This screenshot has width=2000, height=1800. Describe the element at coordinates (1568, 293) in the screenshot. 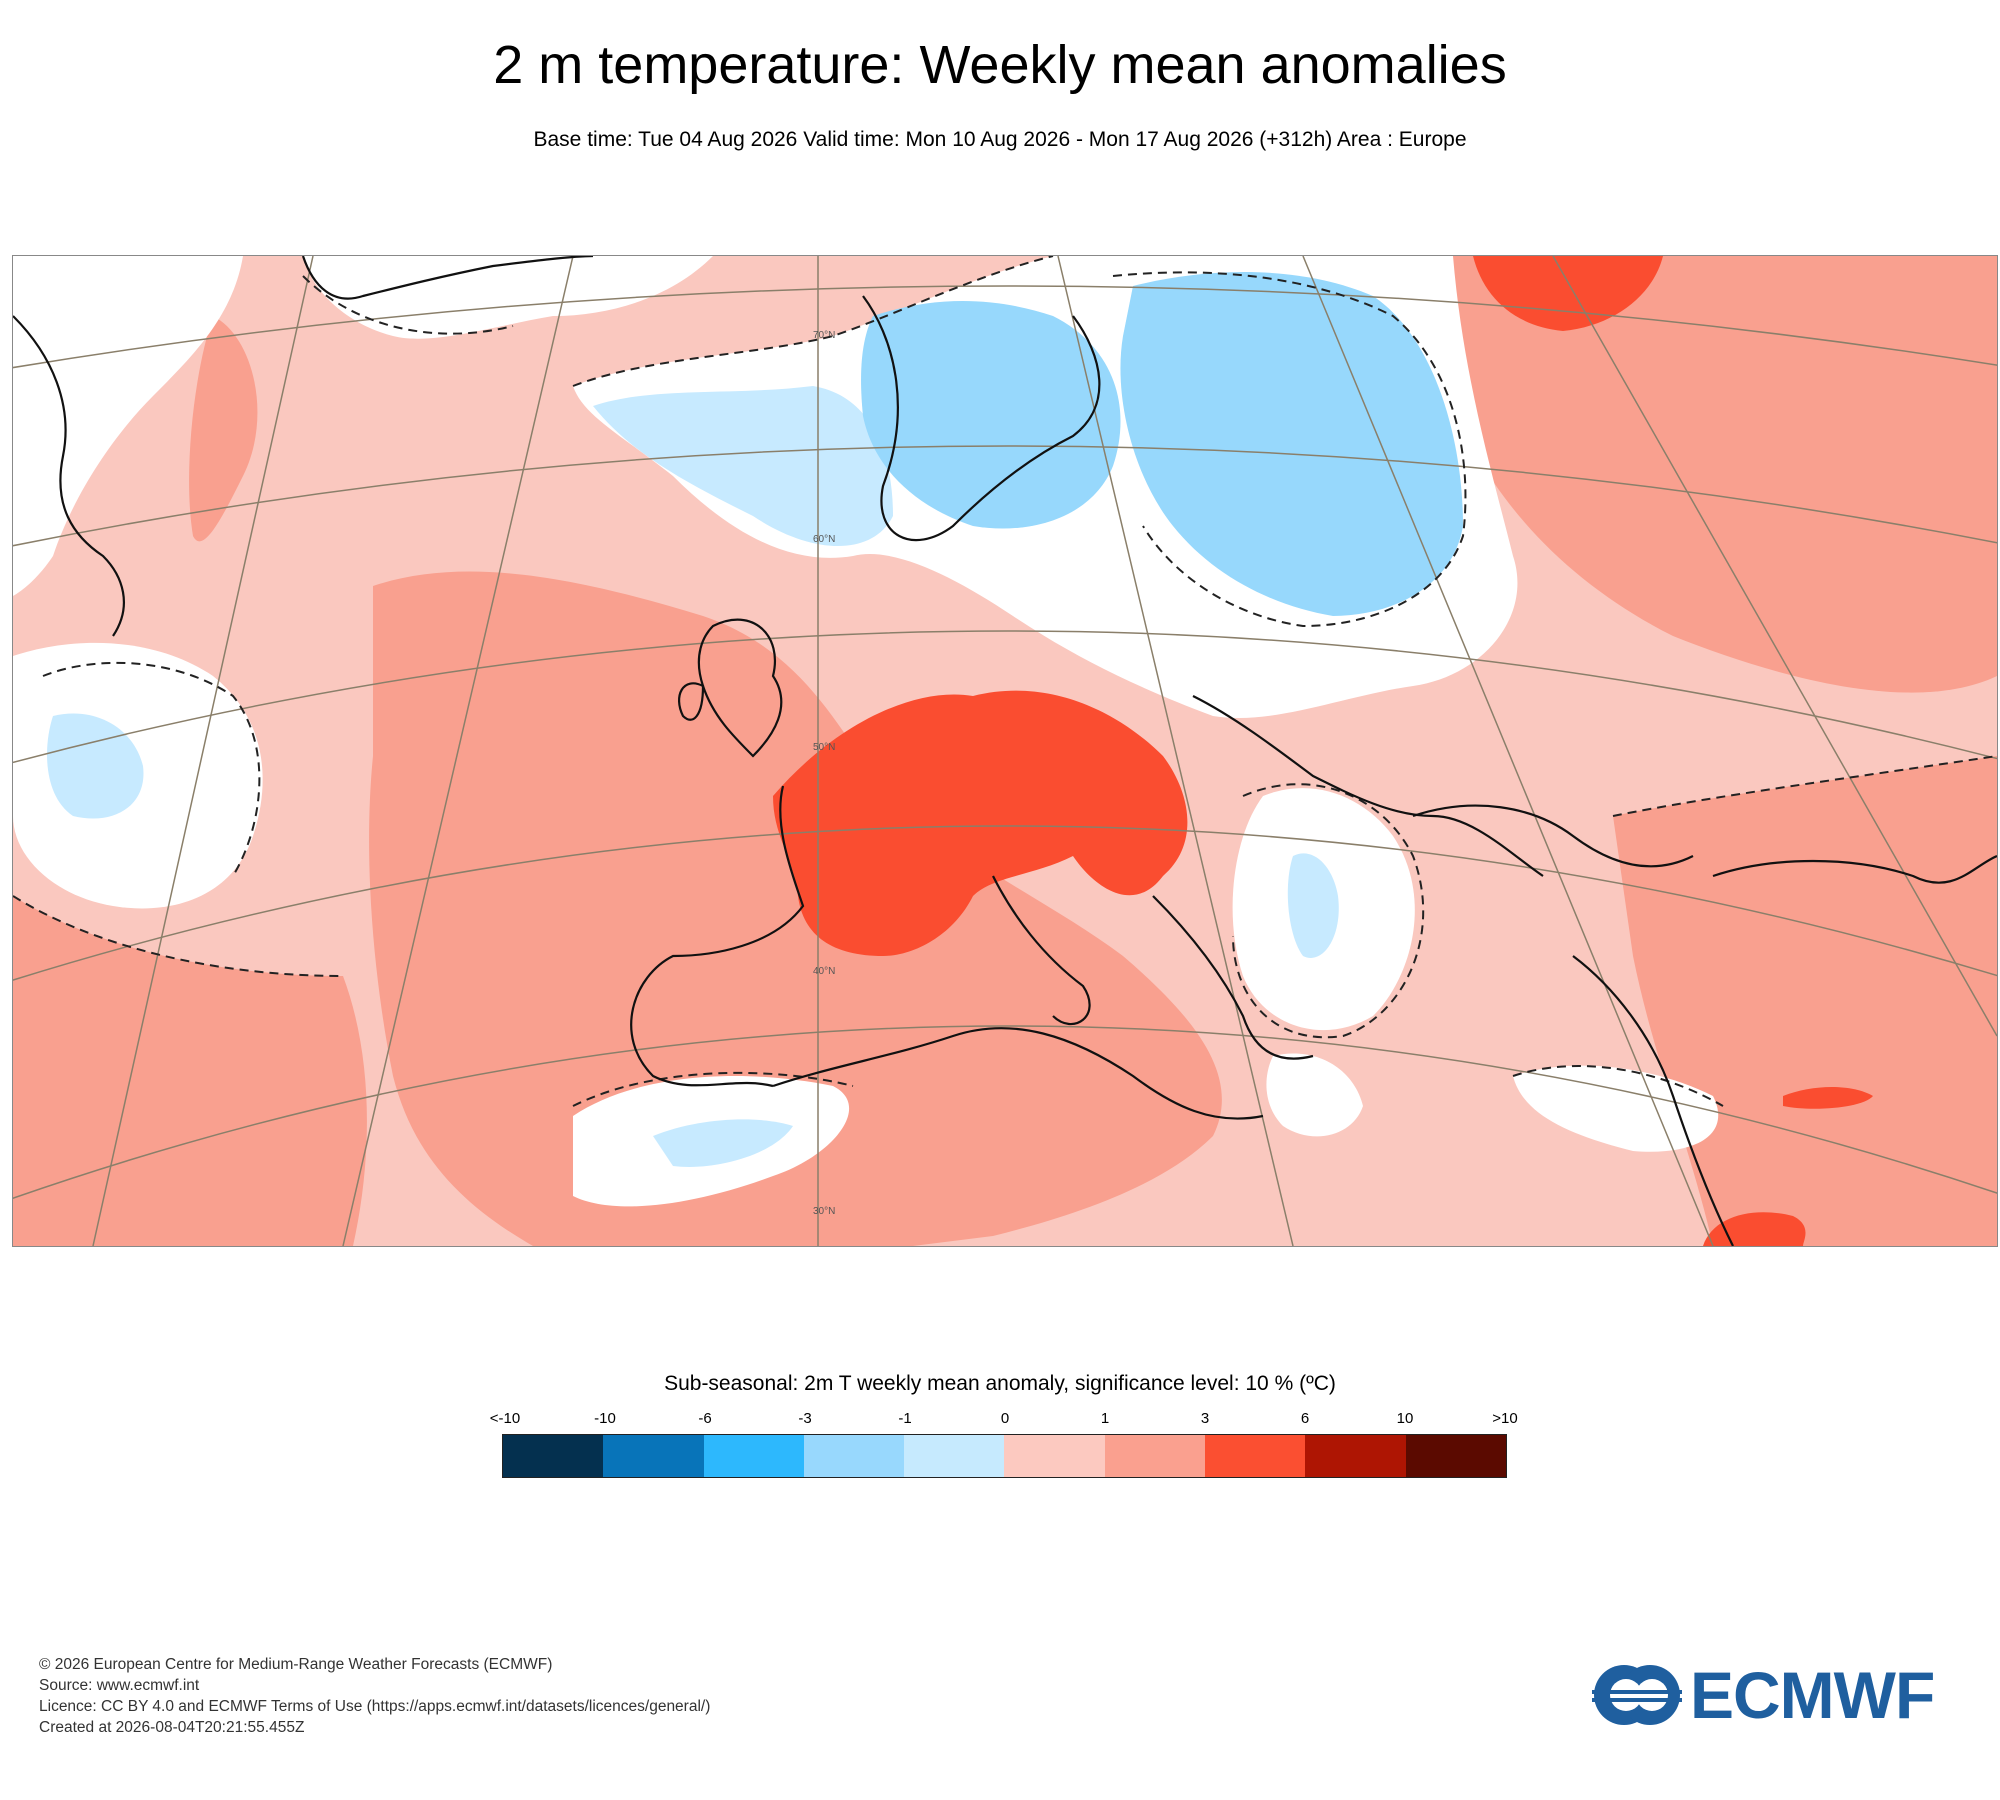

I see `hot-region-northeast` at that location.